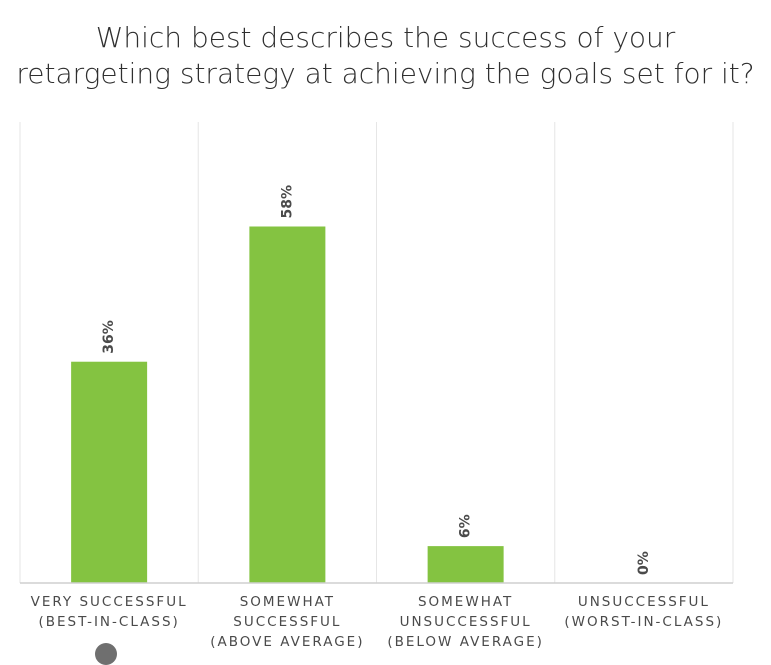 This screenshot has width=771, height=665. What do you see at coordinates (643, 622) in the screenshot?
I see `x-tick-label: (WORST-IN-CLASS)` at bounding box center [643, 622].